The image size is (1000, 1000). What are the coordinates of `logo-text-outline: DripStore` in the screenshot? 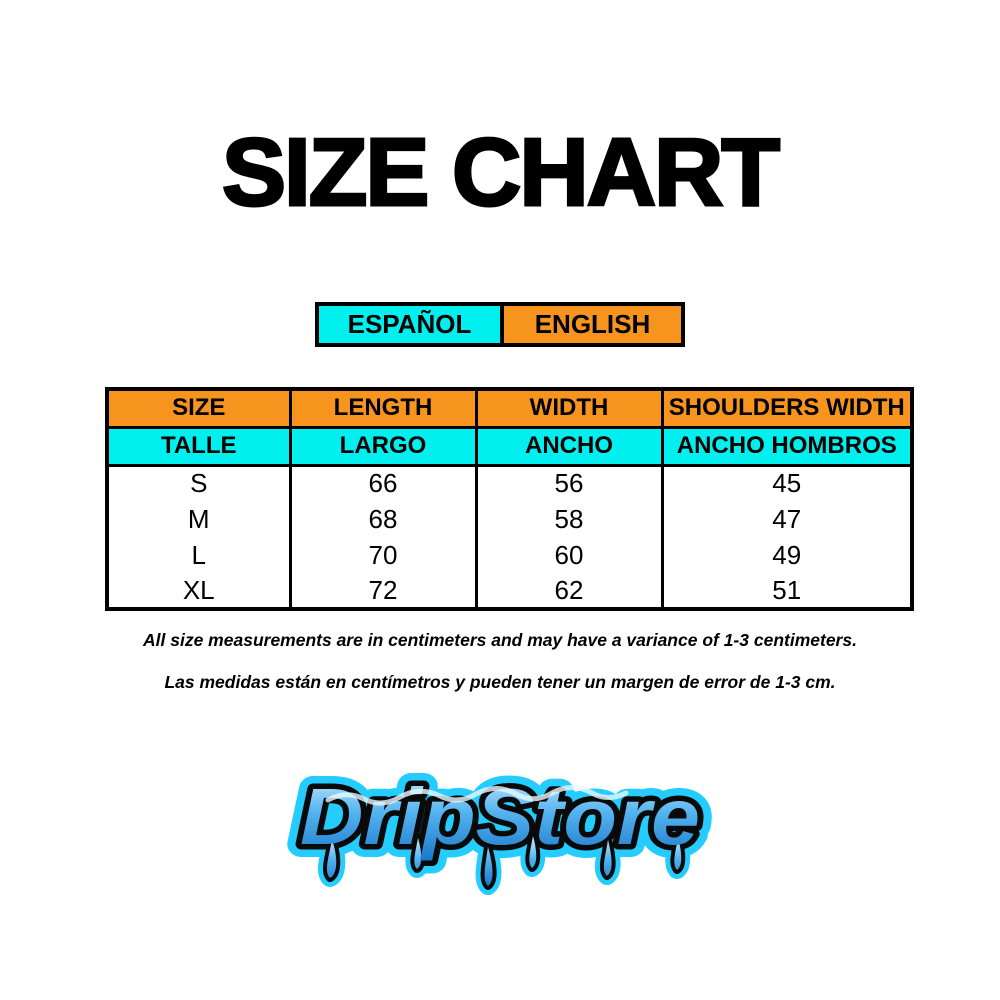 It's located at (500, 816).